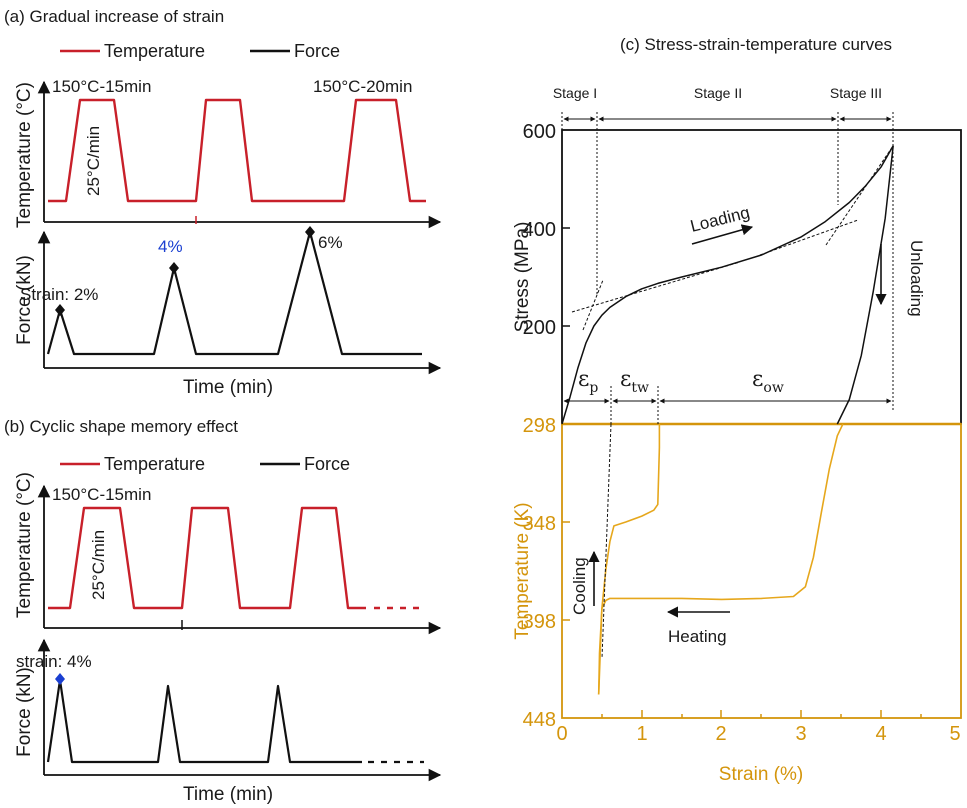  I want to click on strain-tick-5: 5, so click(954, 734).